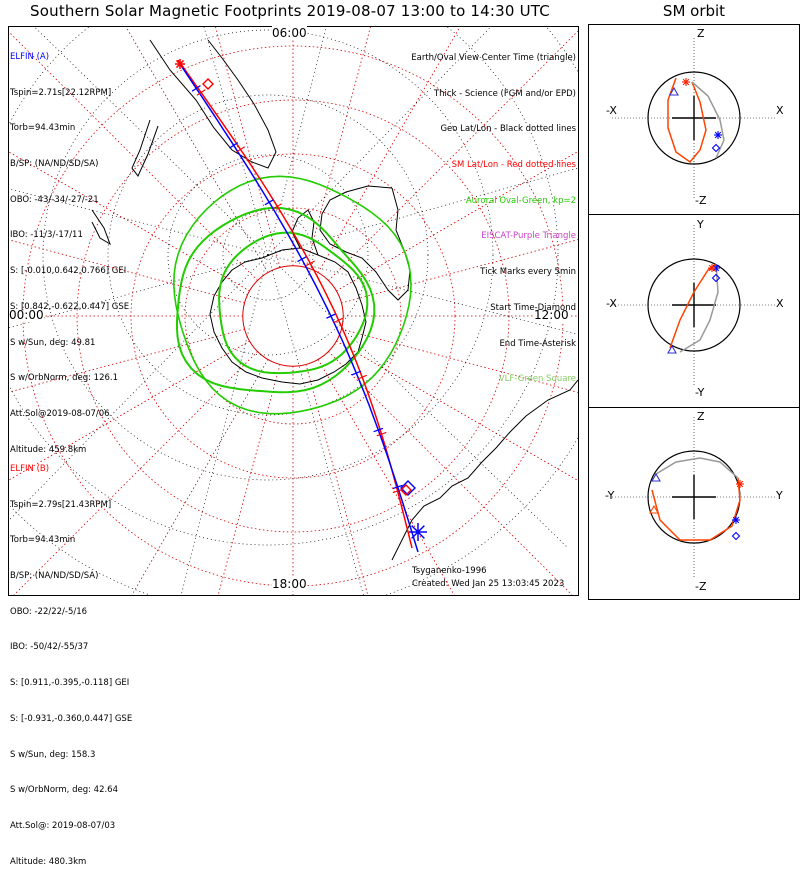  Describe the element at coordinates (701, 33) in the screenshot. I see `orbit1-up-label: Z` at that location.